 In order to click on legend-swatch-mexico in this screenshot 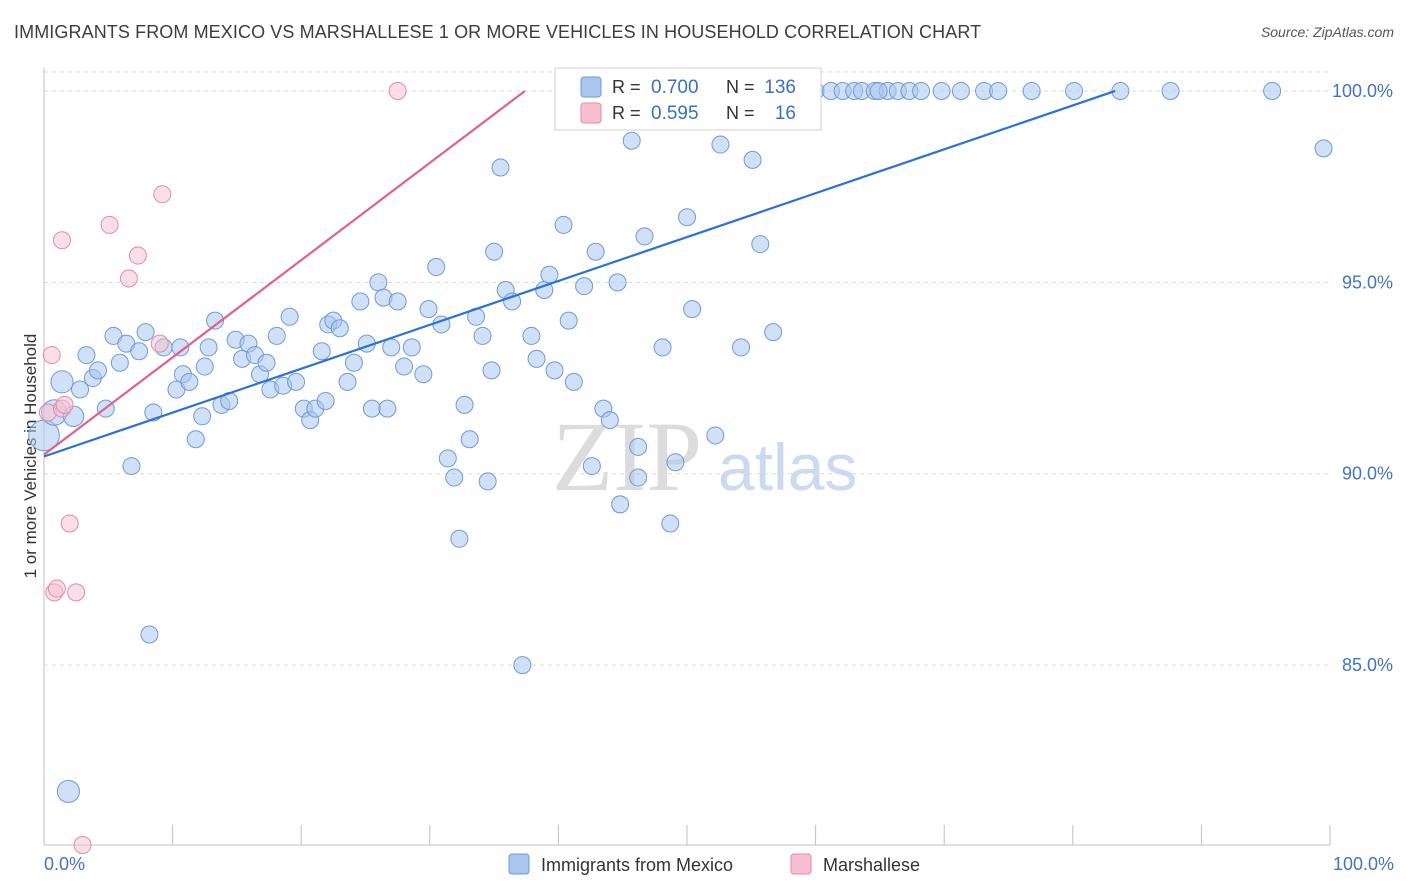, I will do `click(591, 87)`.